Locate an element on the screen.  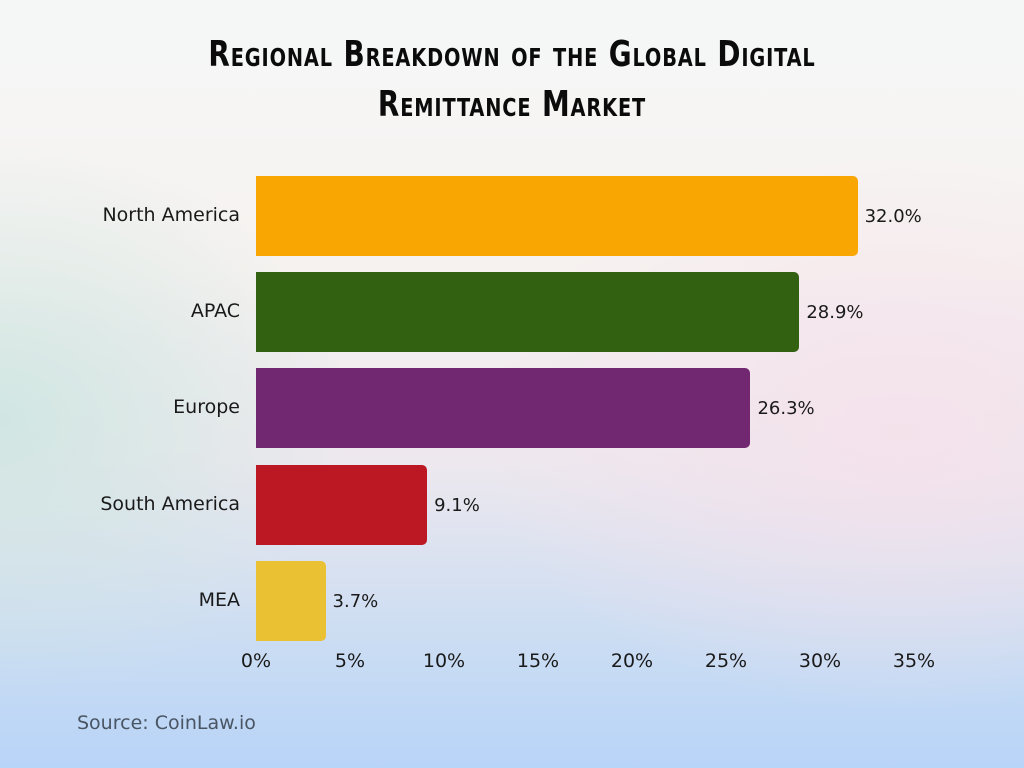
x-tick-label: 0% is located at coordinates (256, 661).